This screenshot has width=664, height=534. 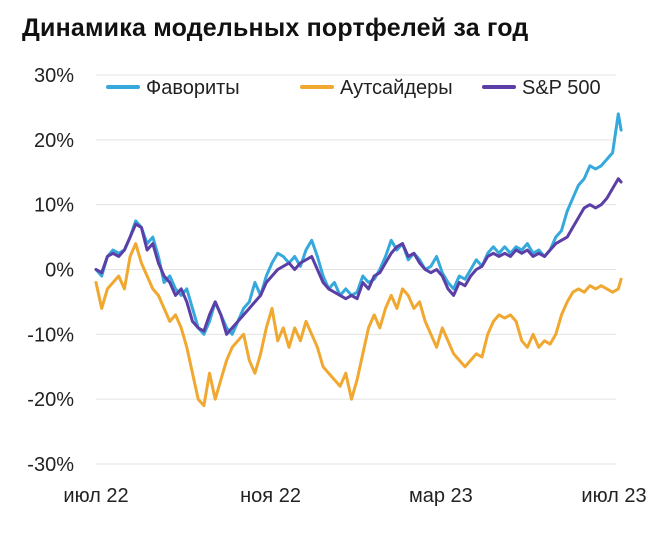 What do you see at coordinates (613, 496) in the screenshot?
I see `x-tick-label: июл 23` at bounding box center [613, 496].